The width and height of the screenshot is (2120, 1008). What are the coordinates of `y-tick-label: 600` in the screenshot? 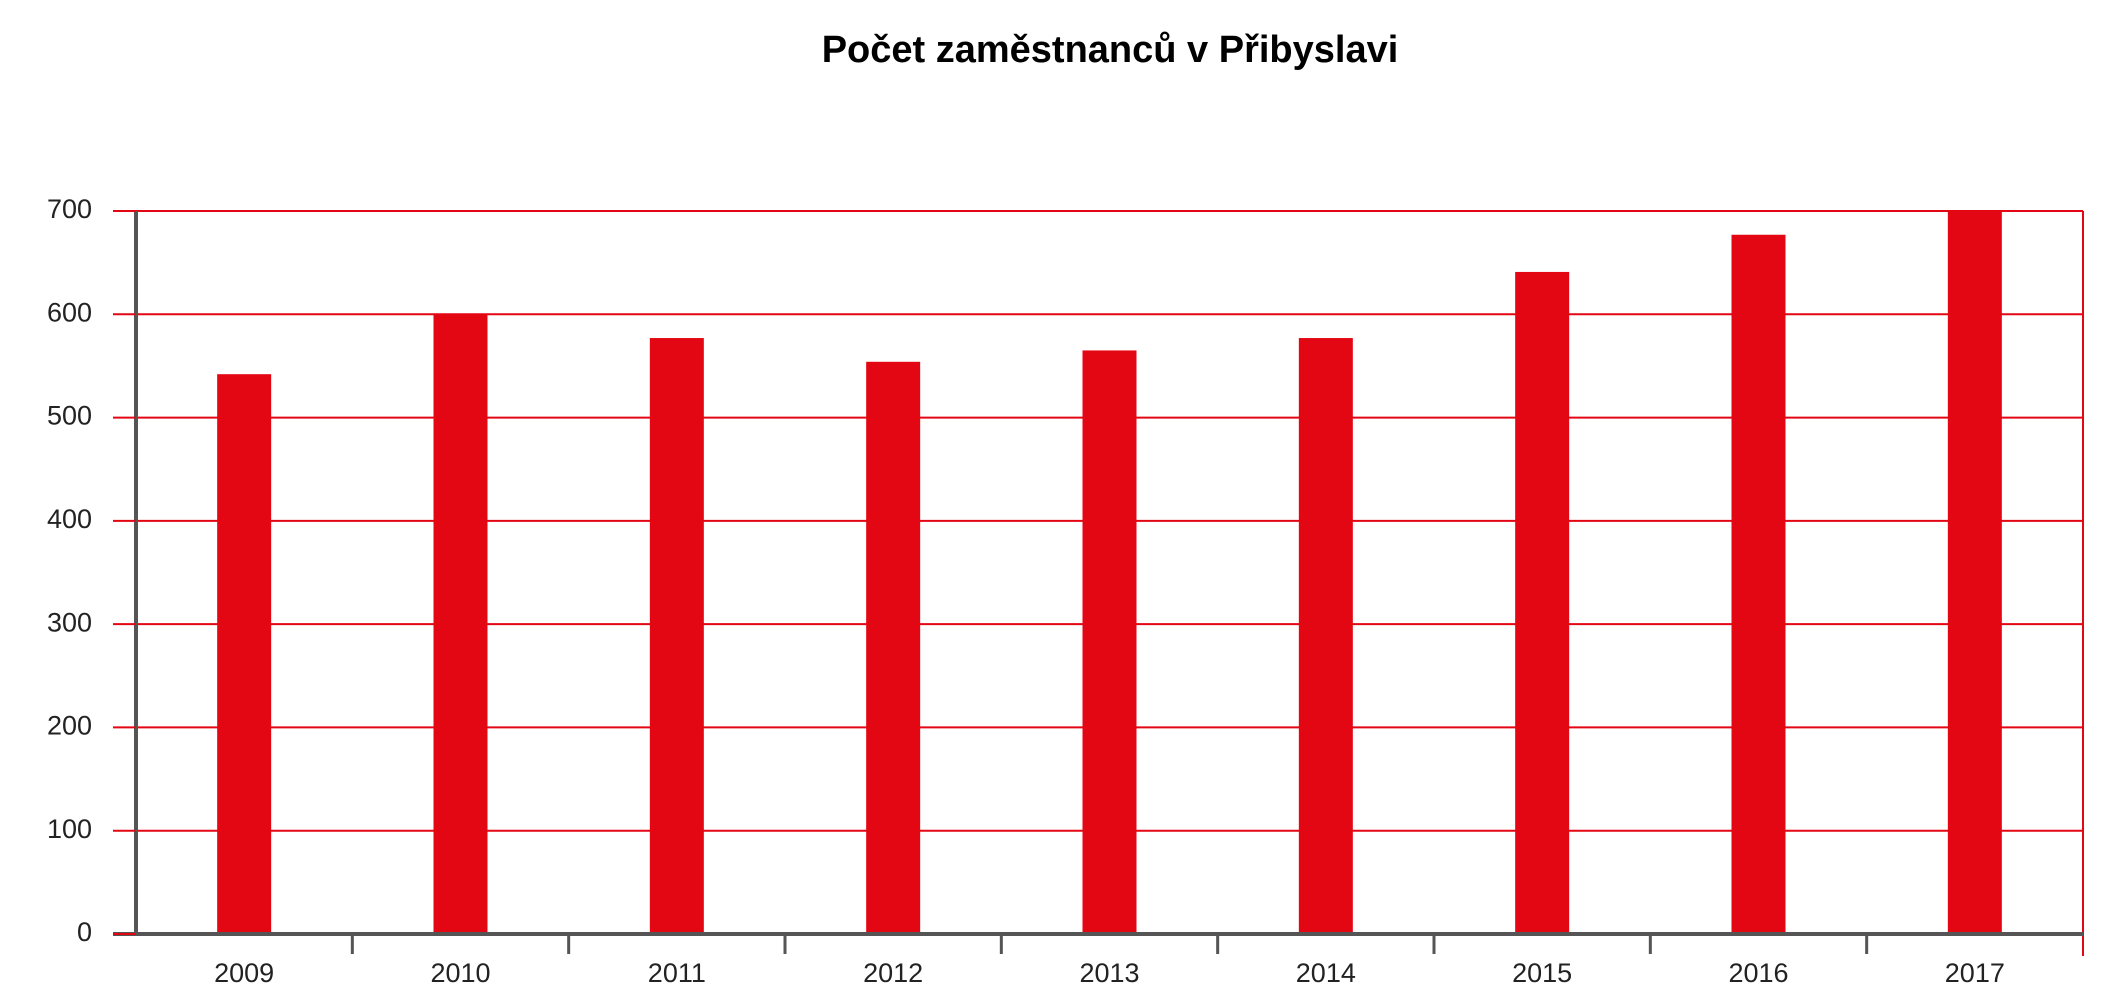 It's located at (69, 312).